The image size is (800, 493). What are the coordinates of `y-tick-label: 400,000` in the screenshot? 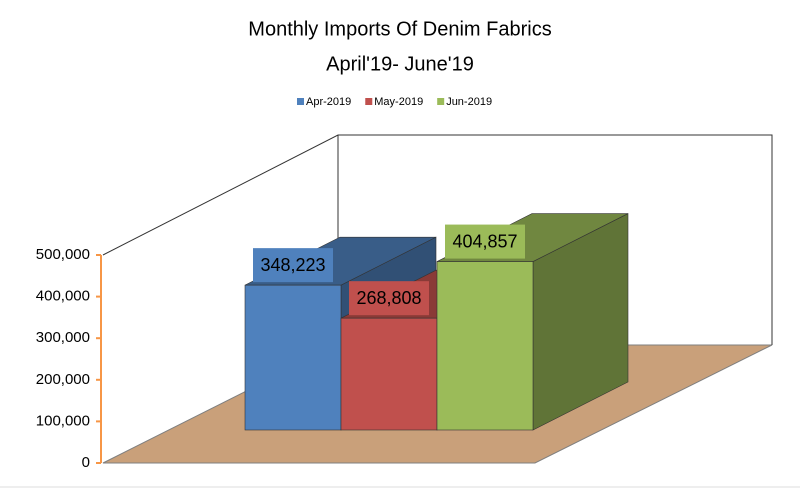 It's located at (63, 296).